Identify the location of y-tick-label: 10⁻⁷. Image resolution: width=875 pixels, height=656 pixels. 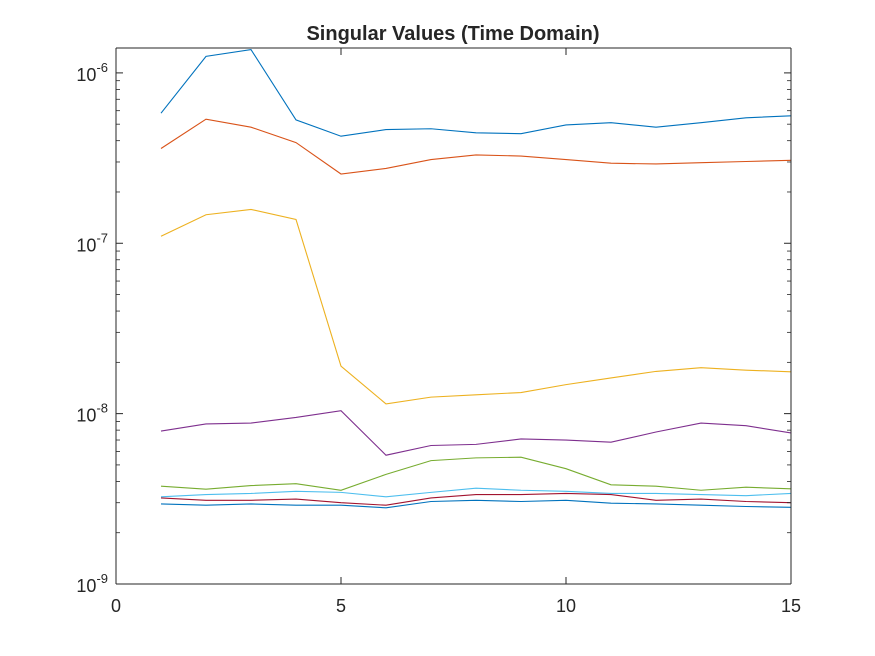
(92, 242).